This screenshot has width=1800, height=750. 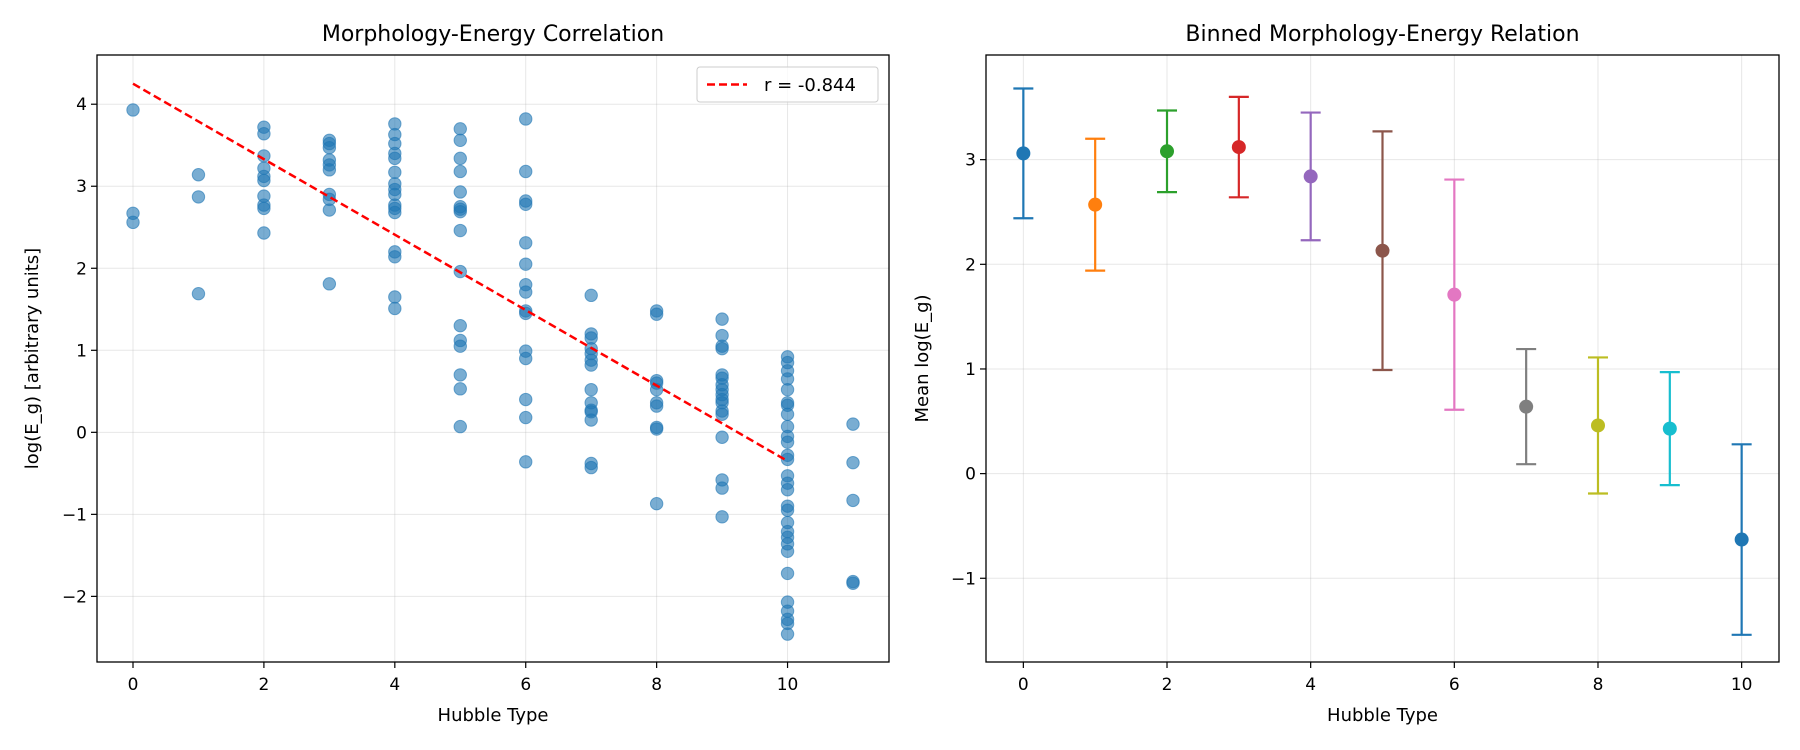 I want to click on legend-box, so click(x=787, y=84).